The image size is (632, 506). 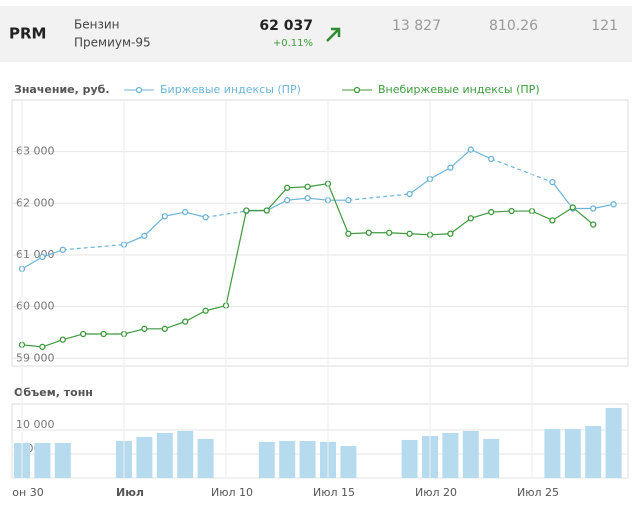 What do you see at coordinates (53, 392) in the screenshot?
I see `y-label: Объем, тонн` at bounding box center [53, 392].